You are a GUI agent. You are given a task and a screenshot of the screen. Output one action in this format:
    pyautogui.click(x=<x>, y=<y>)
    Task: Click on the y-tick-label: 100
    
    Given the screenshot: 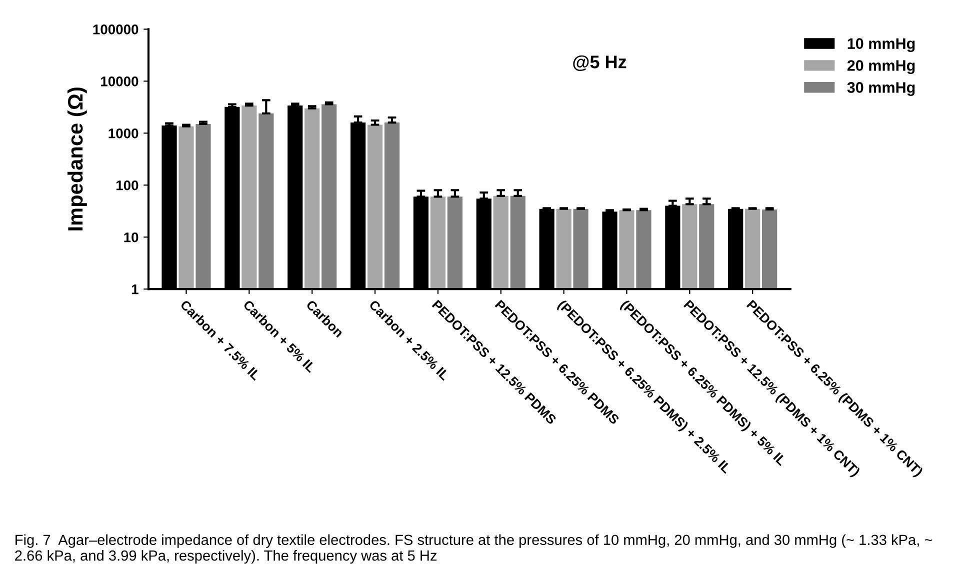 What is the action you would take?
    pyautogui.click(x=127, y=185)
    